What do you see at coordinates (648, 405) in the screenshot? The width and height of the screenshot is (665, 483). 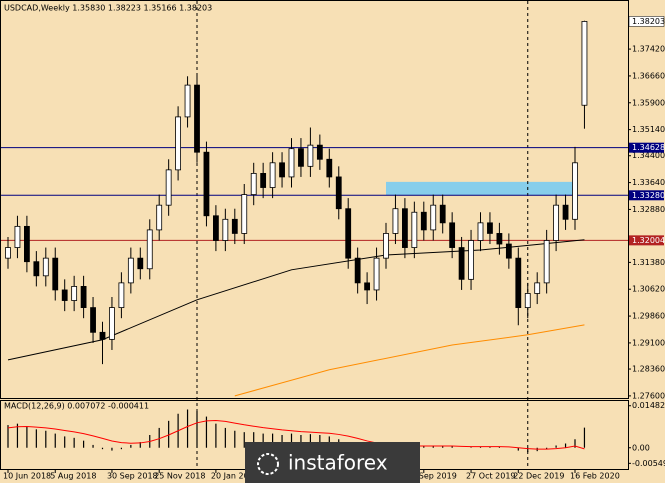 I see `macd-tick-label: 0.014828` at bounding box center [648, 405].